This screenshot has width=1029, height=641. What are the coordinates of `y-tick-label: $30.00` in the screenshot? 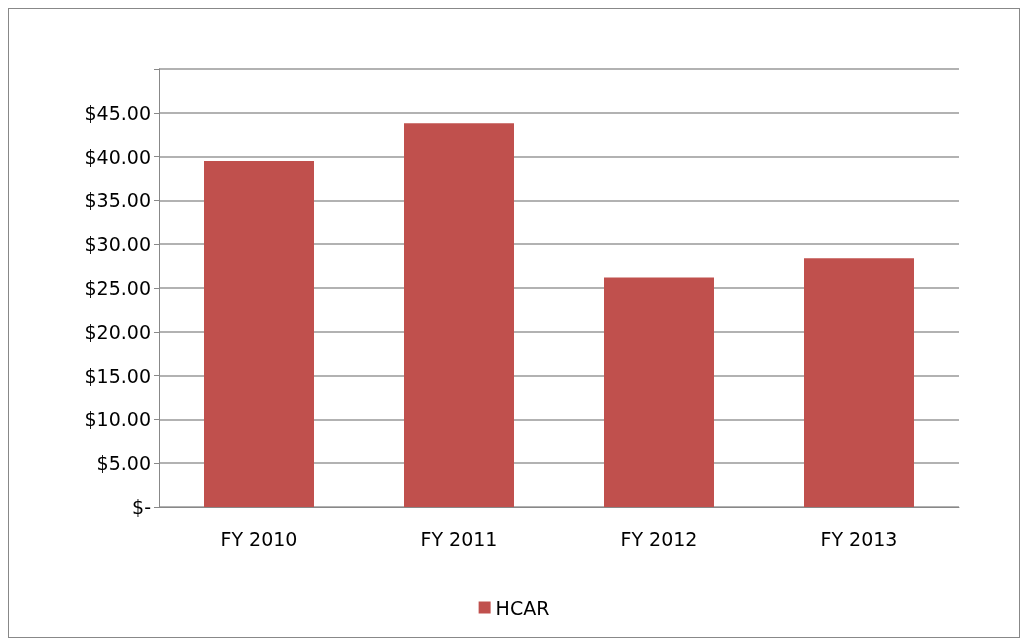 It's located at (117, 244).